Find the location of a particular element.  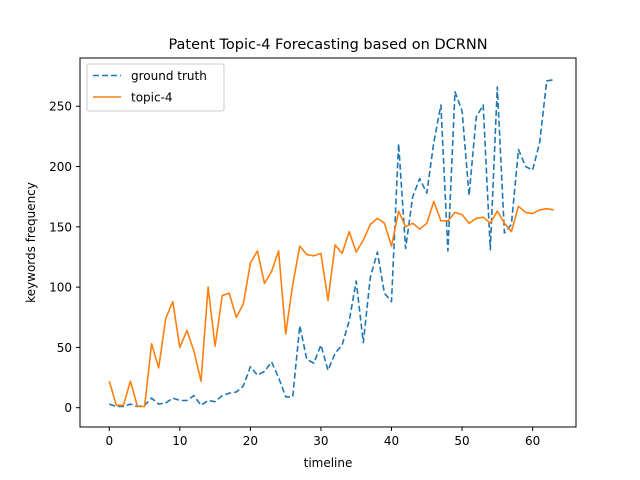

x-tick-label: 20 is located at coordinates (250, 441).